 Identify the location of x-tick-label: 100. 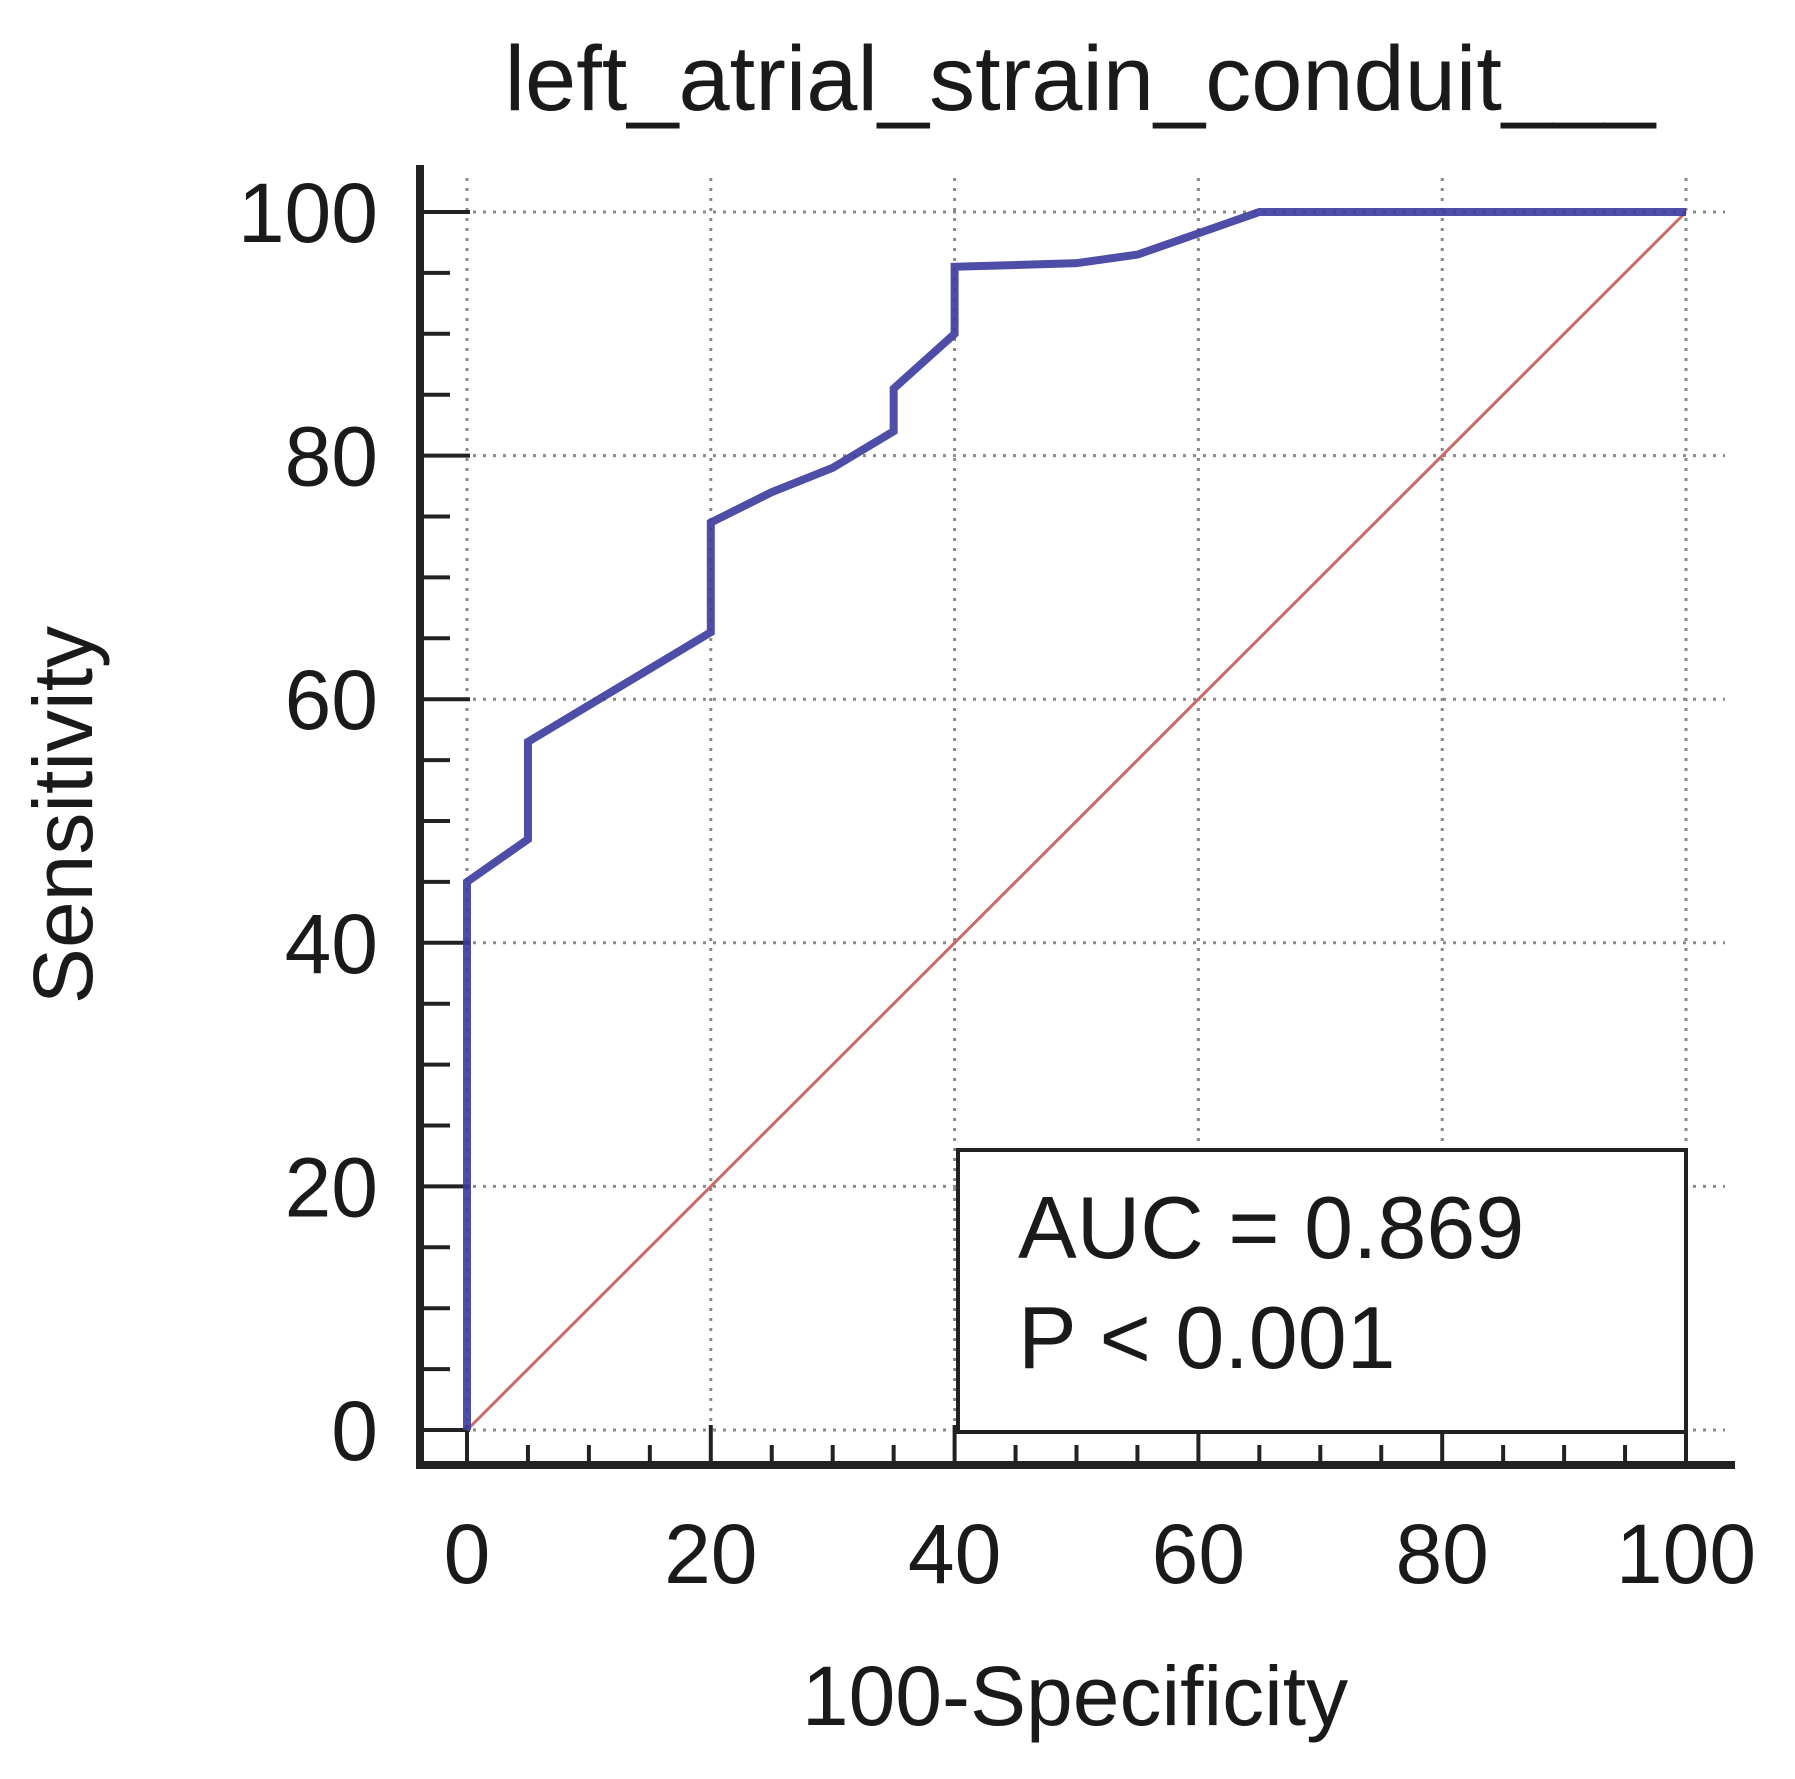
(1686, 1554).